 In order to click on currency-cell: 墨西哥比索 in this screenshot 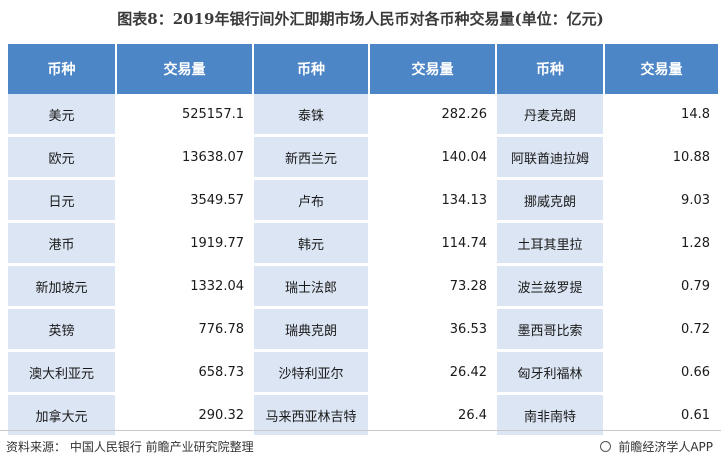, I will do `click(550, 329)`.